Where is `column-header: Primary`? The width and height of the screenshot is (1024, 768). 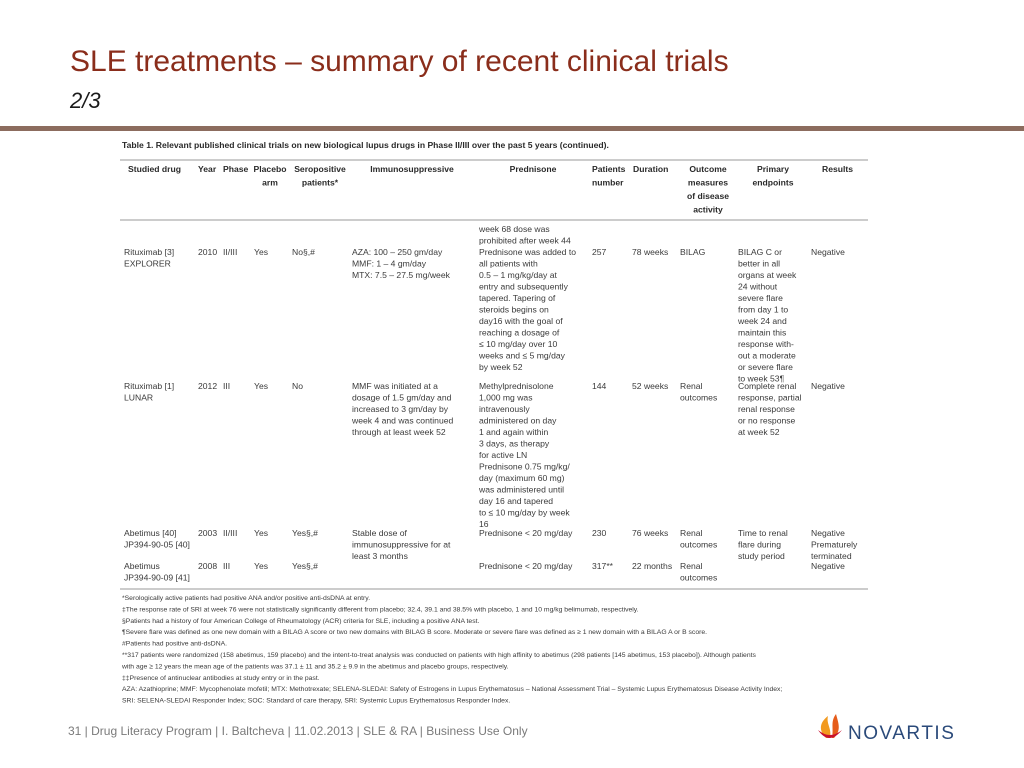 column-header: Primary is located at coordinates (773, 169).